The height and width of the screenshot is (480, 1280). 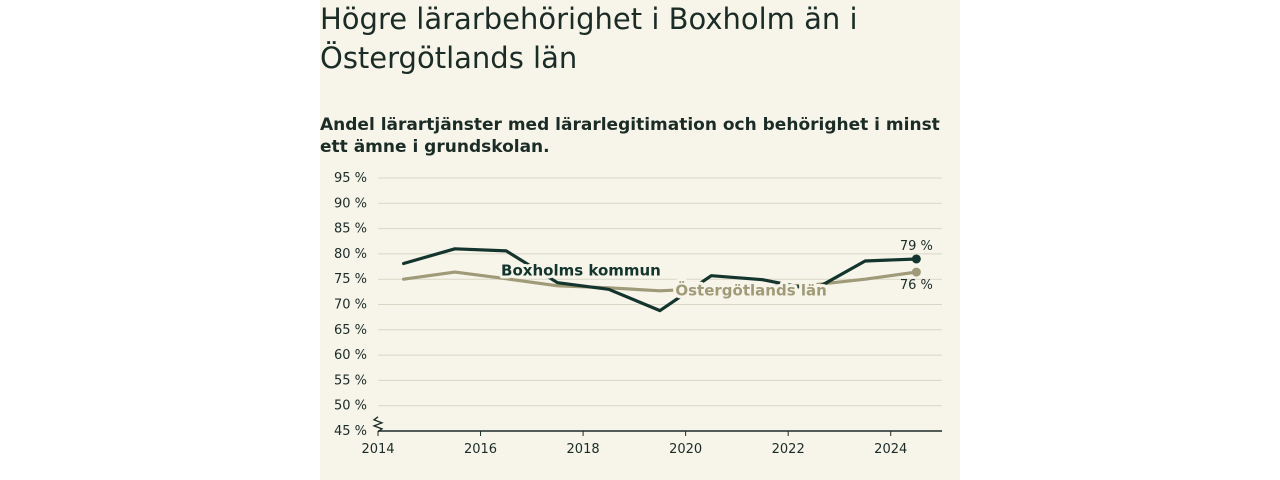 I want to click on y-tick-label-80: 80 %, so click(x=350, y=254).